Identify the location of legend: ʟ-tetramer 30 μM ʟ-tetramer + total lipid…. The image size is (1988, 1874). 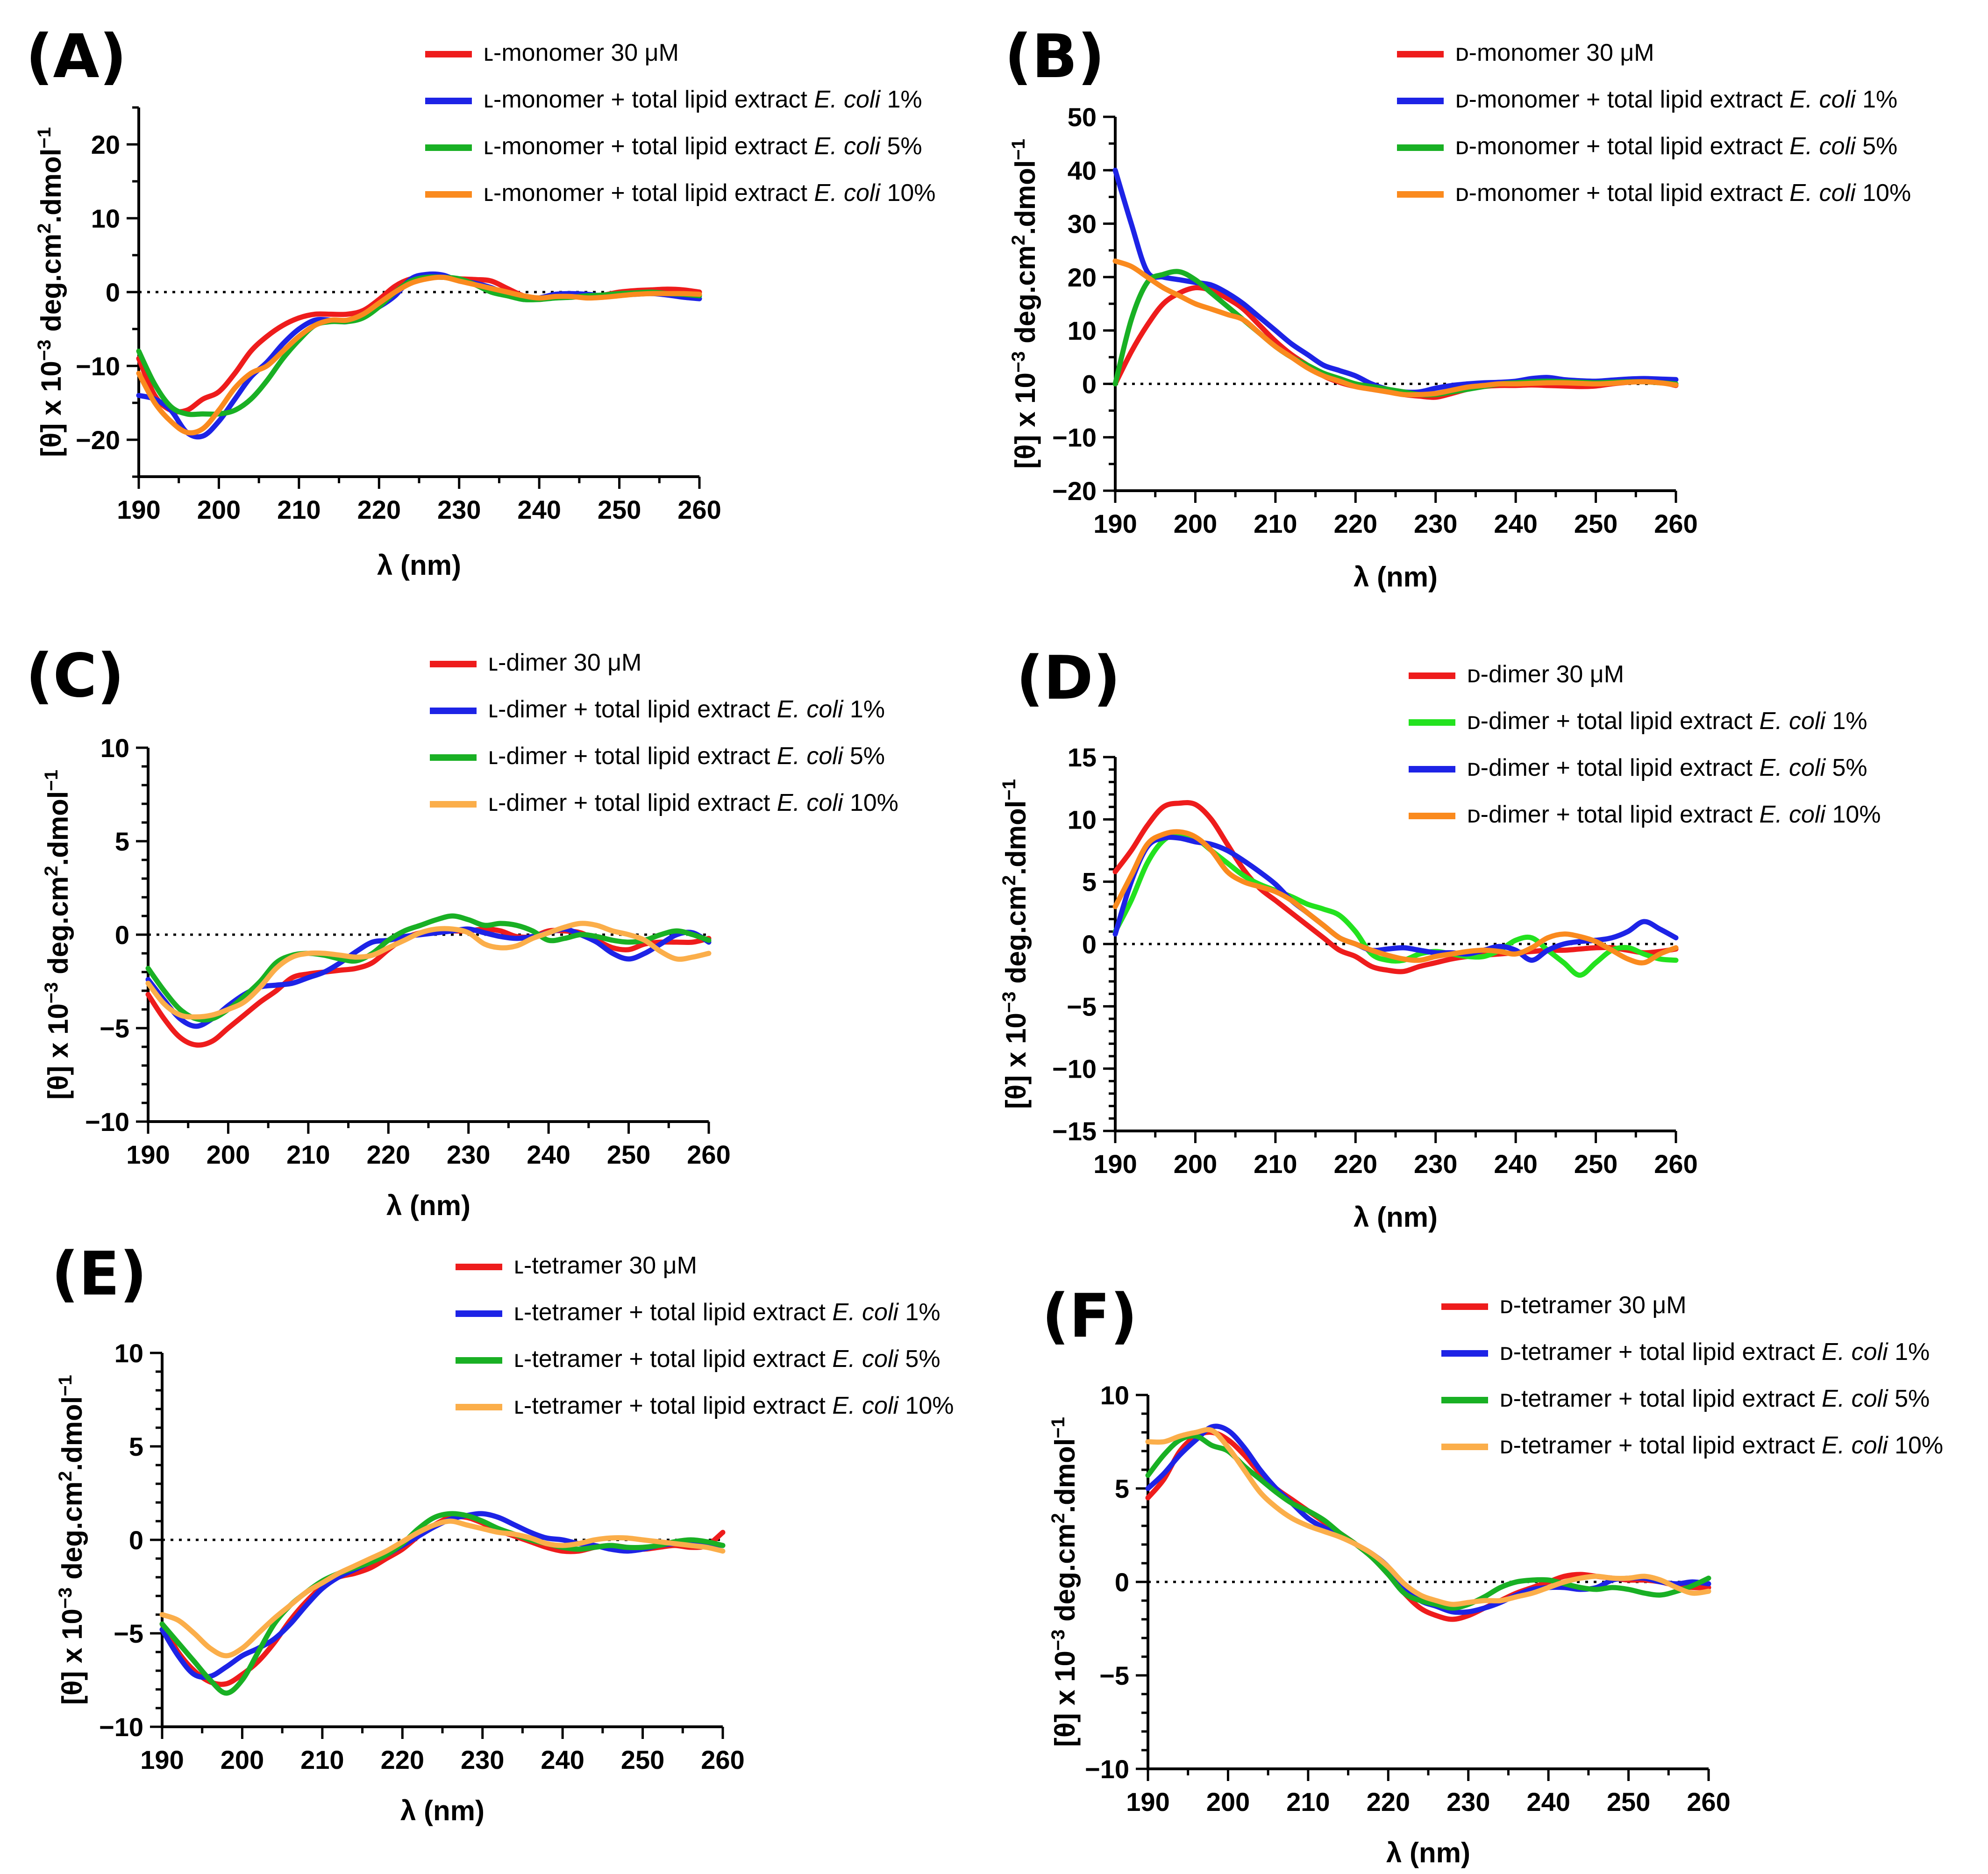
(705, 1335).